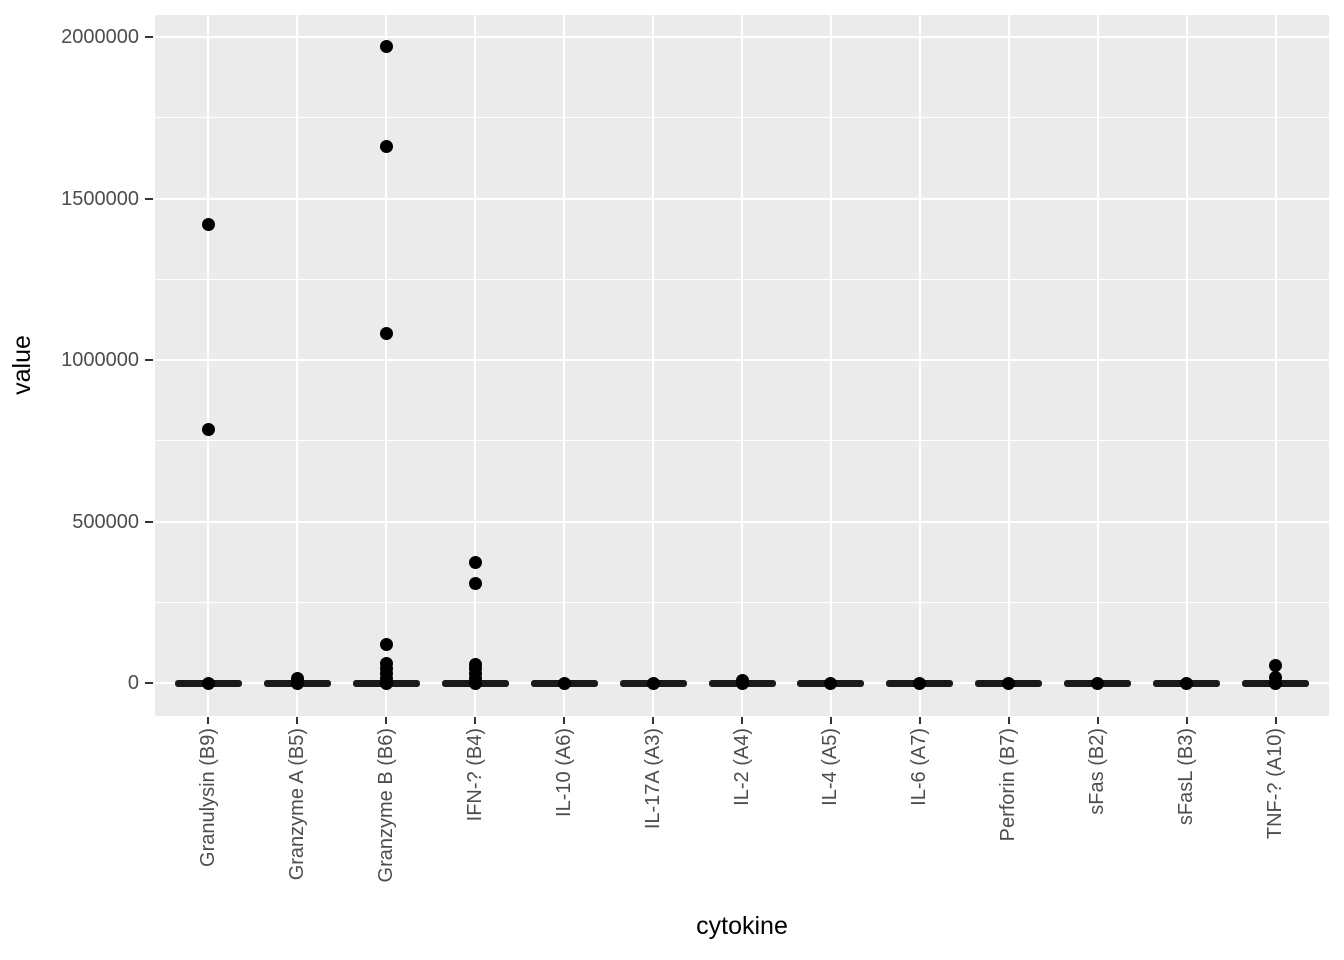 Image resolution: width=1344 pixels, height=960 pixels. What do you see at coordinates (22, 365) in the screenshot?
I see `y-axis-title: value` at bounding box center [22, 365].